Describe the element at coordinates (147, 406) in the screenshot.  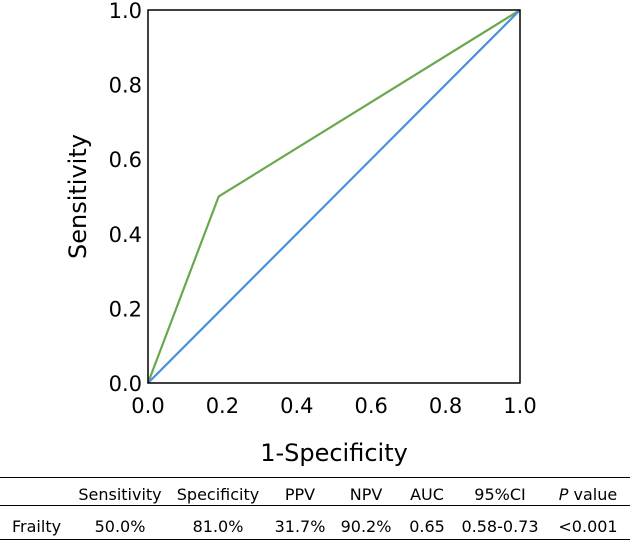
I see `x-tick-label: 0.0` at that location.